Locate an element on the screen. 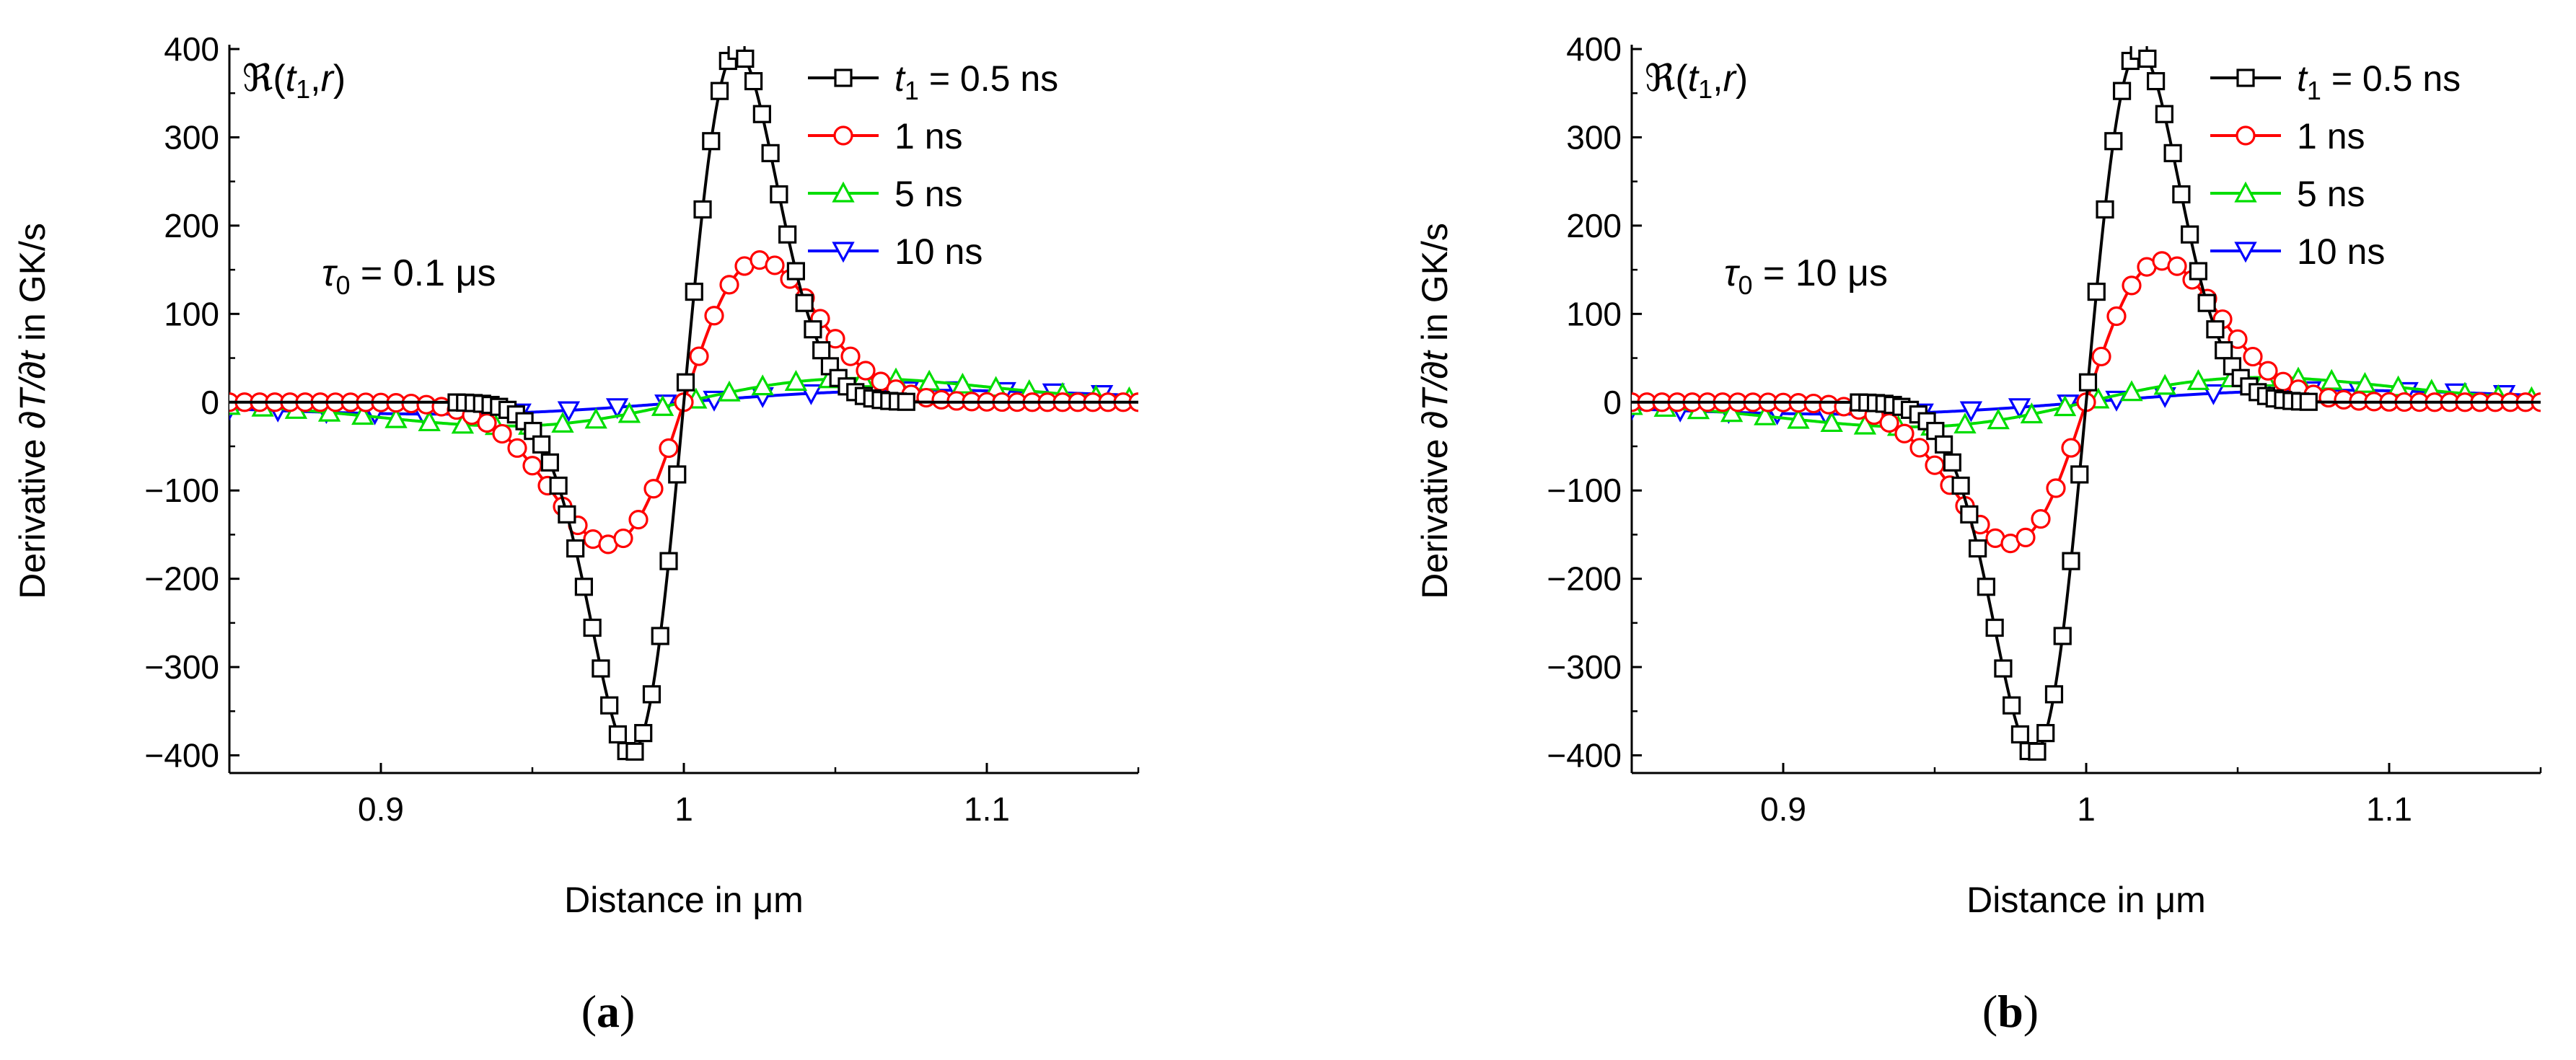  tau-symbol: τ is located at coordinates (330, 273).